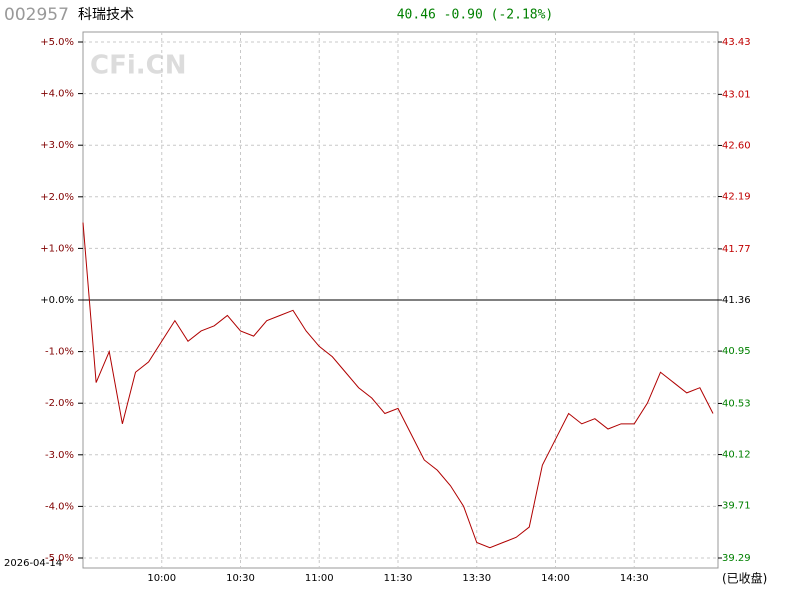  Describe the element at coordinates (106, 15) in the screenshot. I see `stock-name: 科瑞技术` at that location.